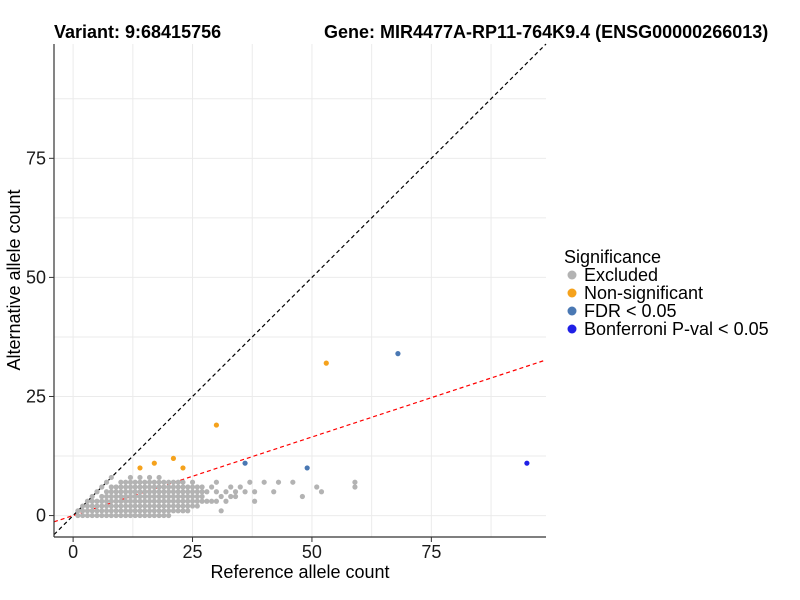  Describe the element at coordinates (14, 279) in the screenshot. I see `y-axis-title: Alternative allele count` at that location.